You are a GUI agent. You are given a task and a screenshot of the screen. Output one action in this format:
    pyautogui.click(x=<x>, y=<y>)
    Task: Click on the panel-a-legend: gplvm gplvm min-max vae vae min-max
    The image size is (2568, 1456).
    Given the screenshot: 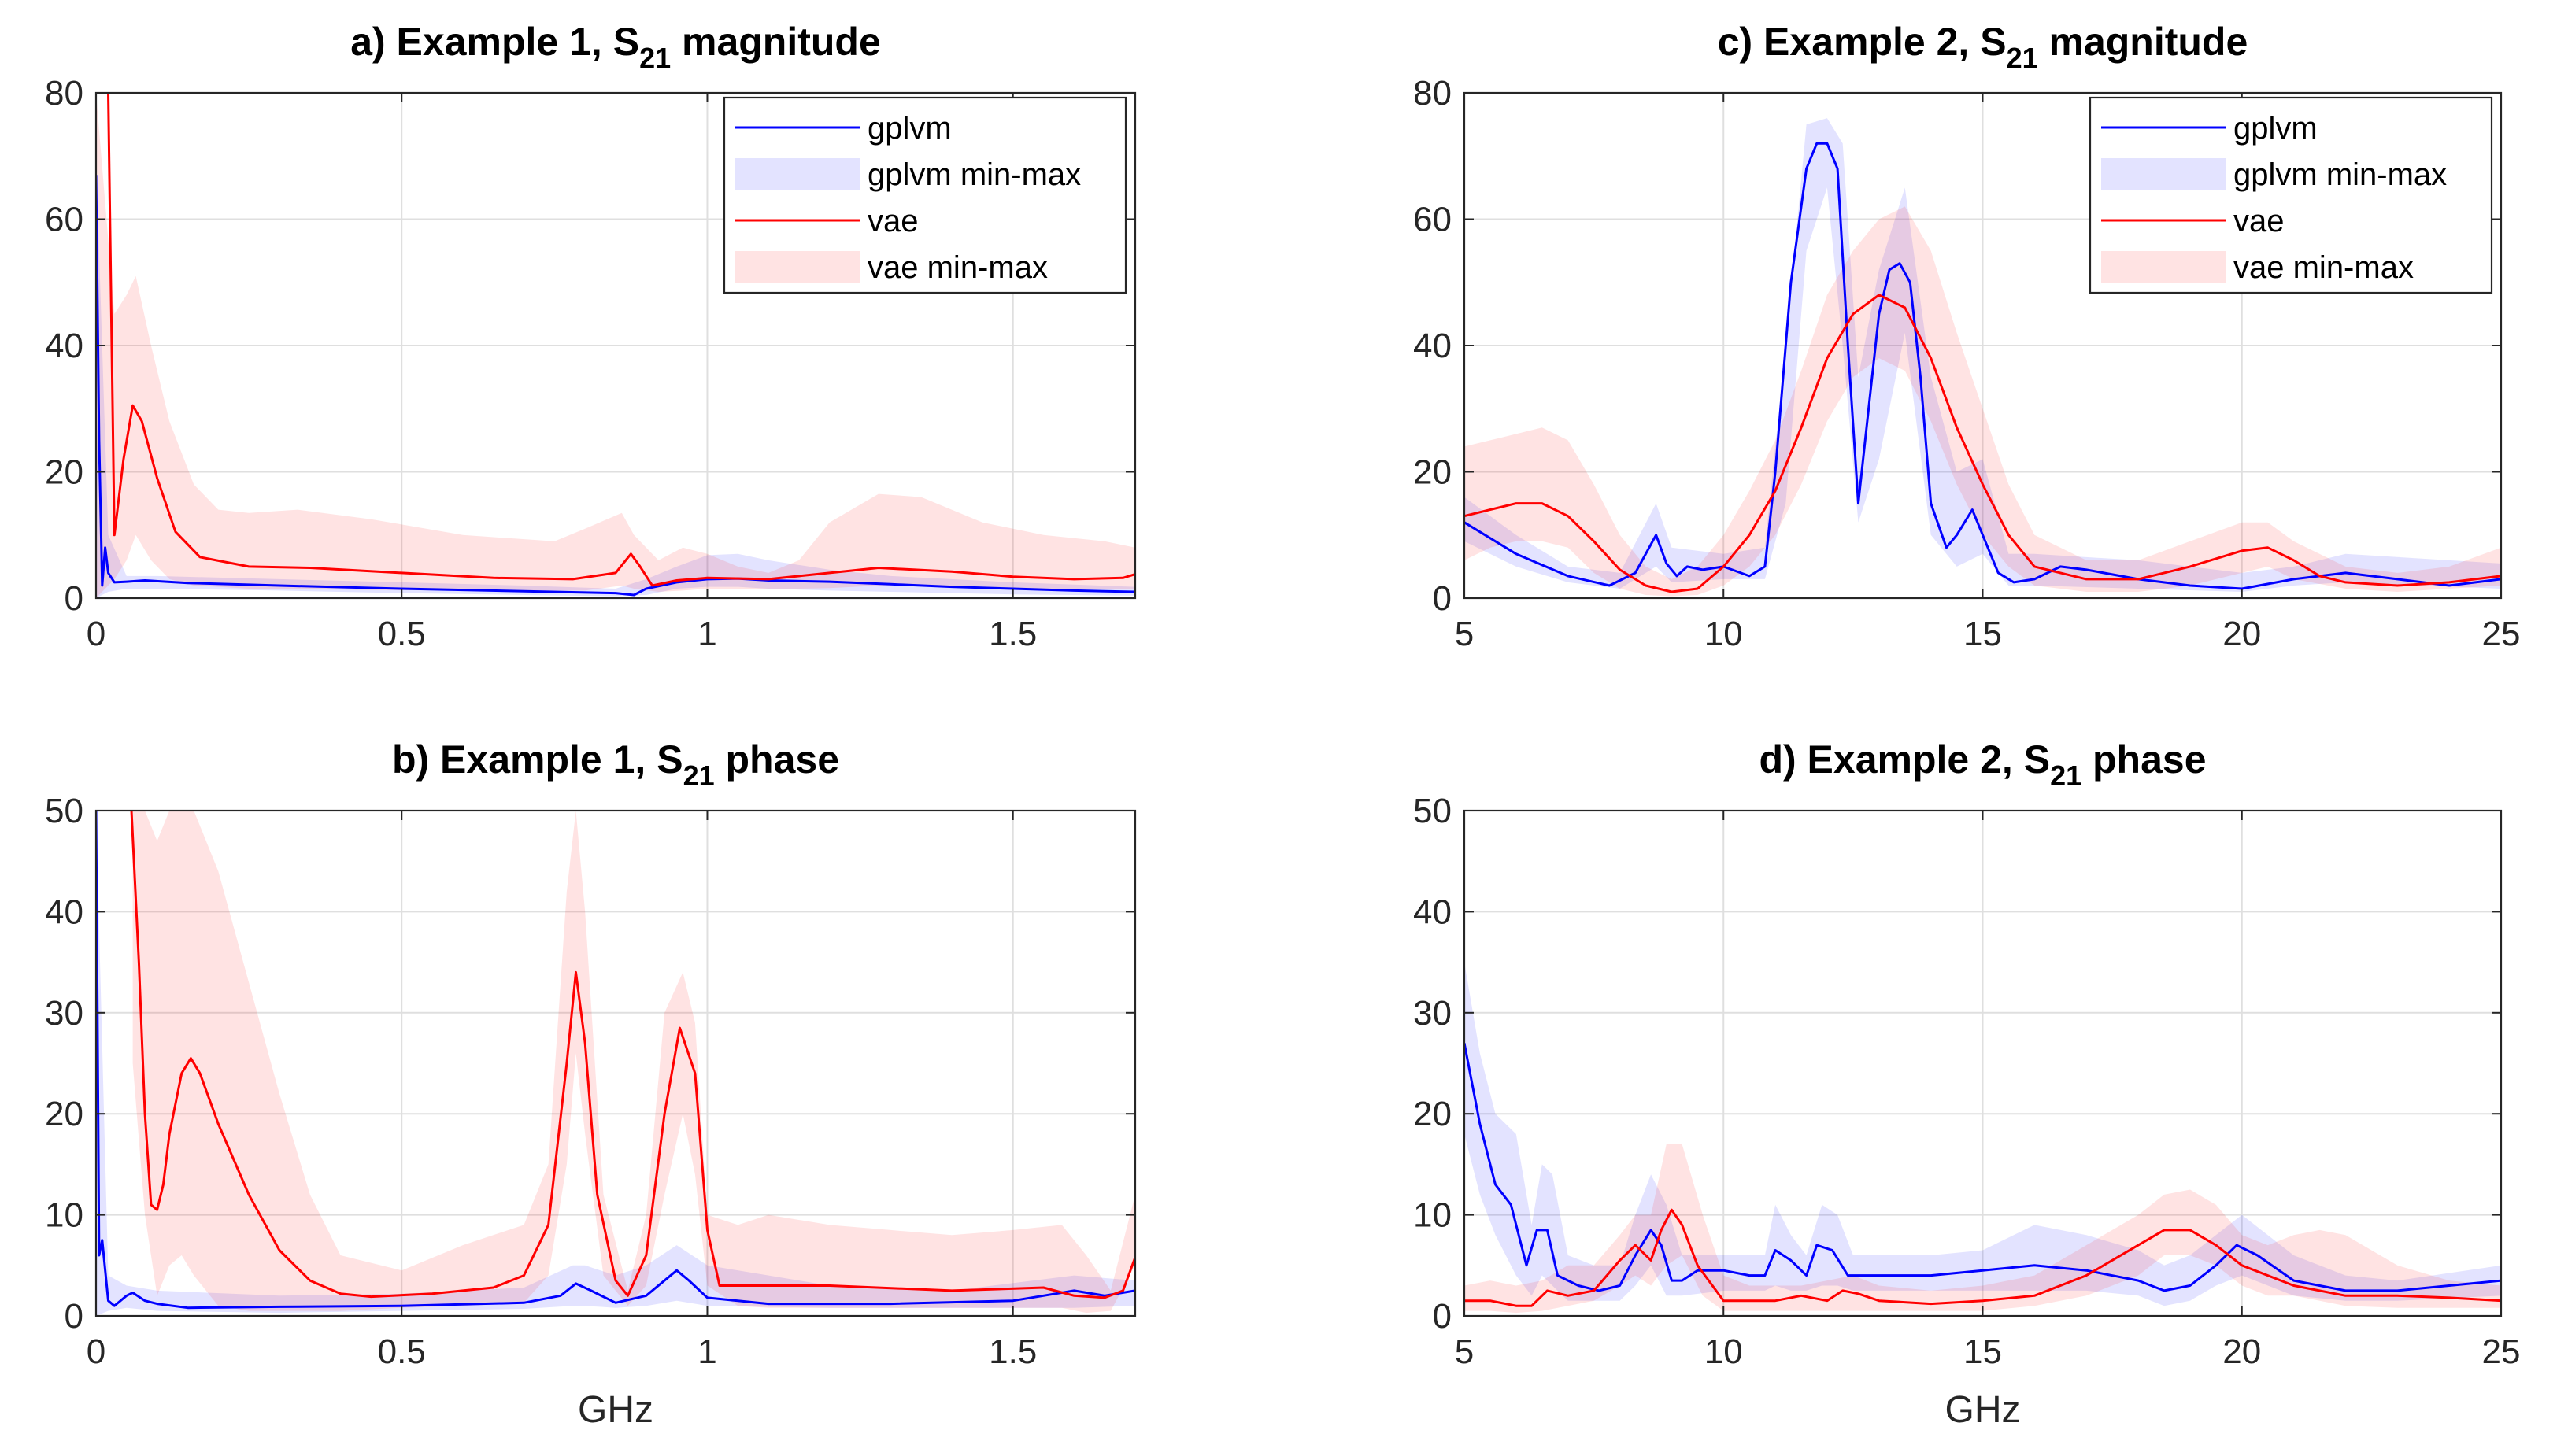 What is the action you would take?
    pyautogui.click(x=925, y=195)
    